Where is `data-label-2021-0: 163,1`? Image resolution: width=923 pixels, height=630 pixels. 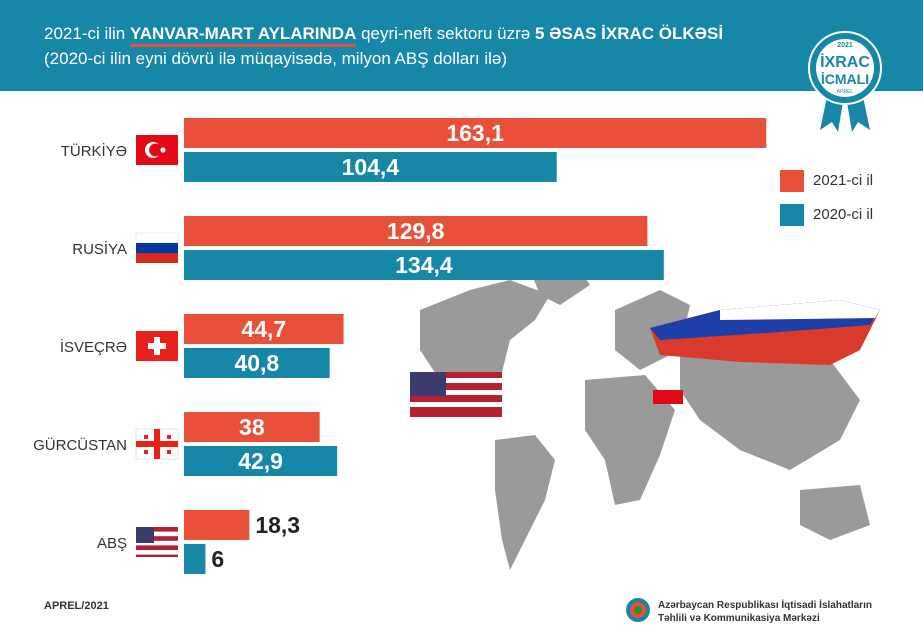
data-label-2021-0: 163,1 is located at coordinates (475, 133).